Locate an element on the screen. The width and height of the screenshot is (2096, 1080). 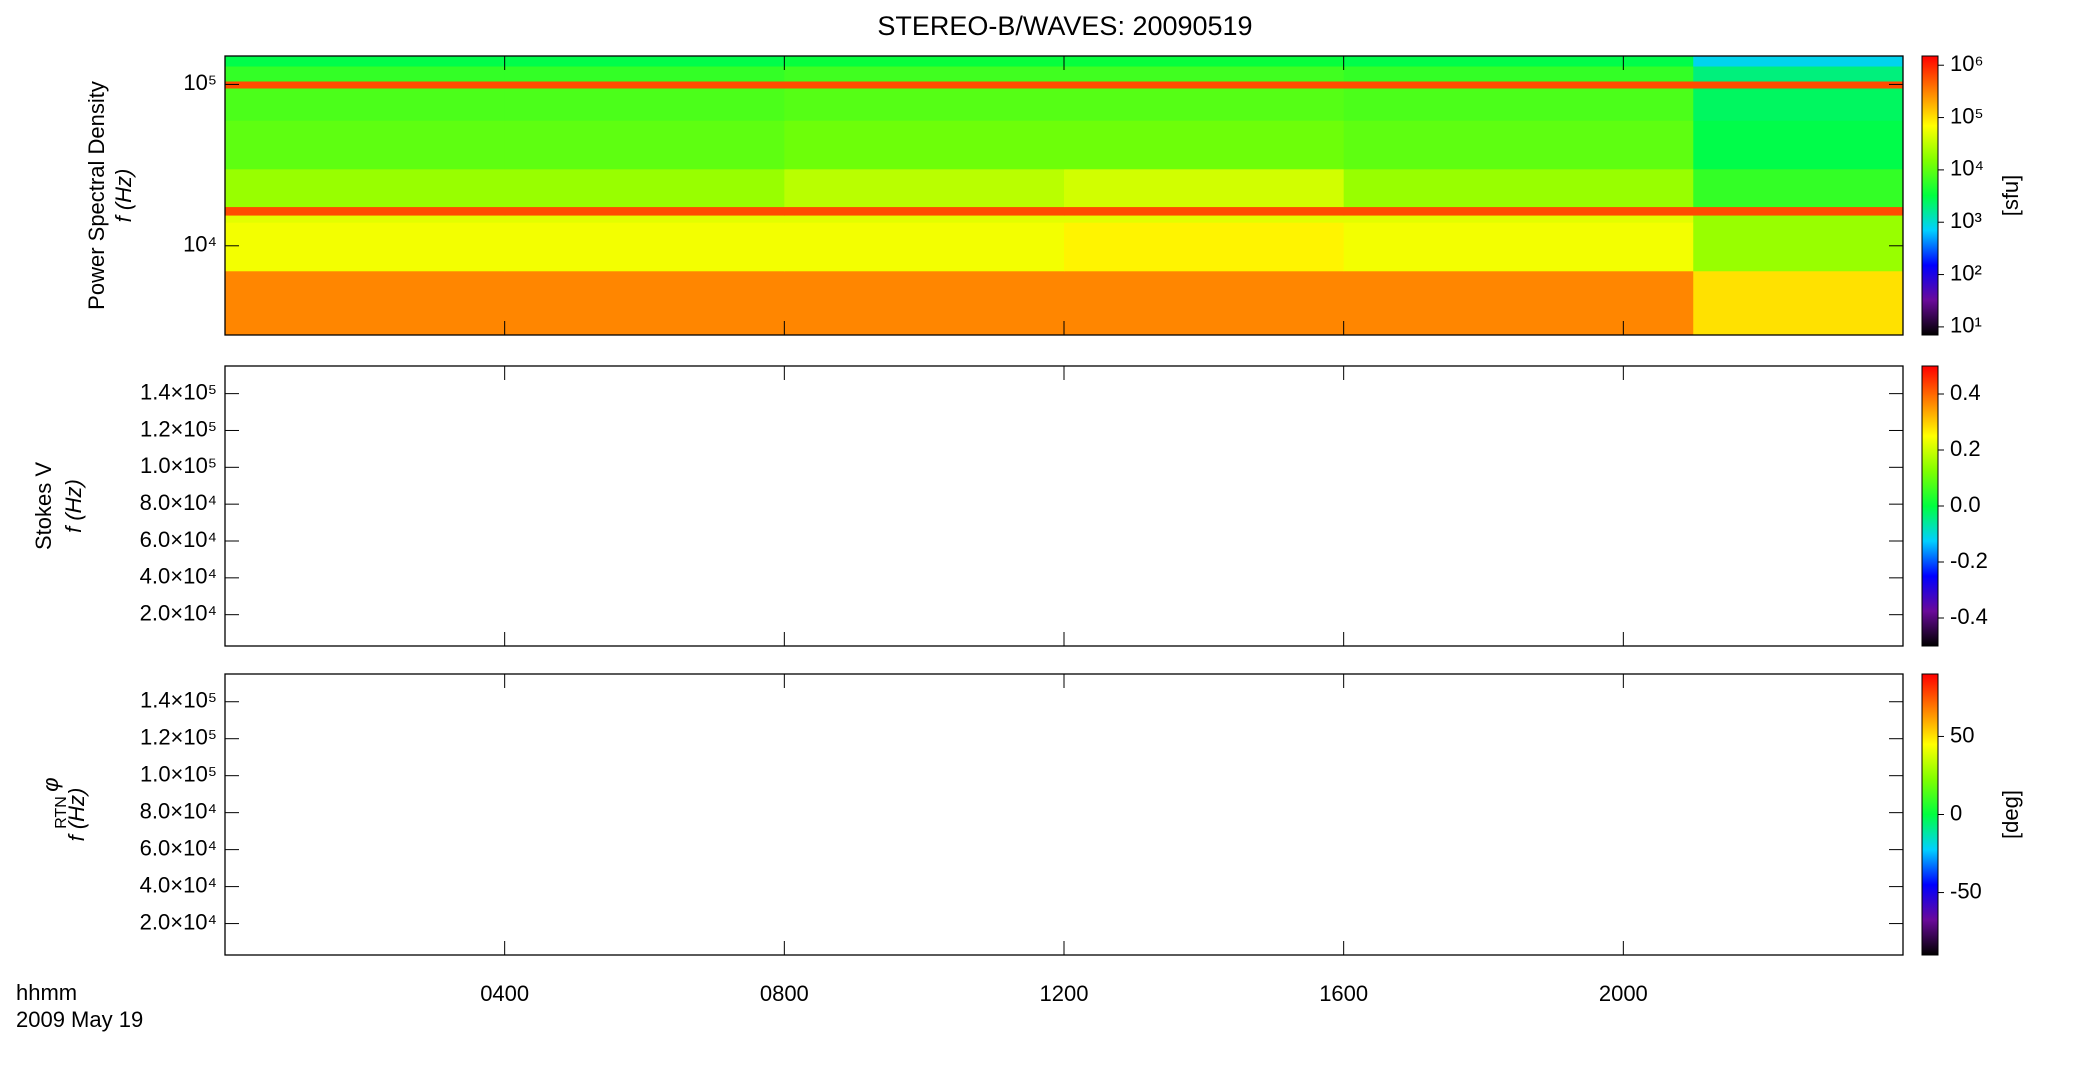
colorbar-tick-label: 10² is located at coordinates (1966, 272).